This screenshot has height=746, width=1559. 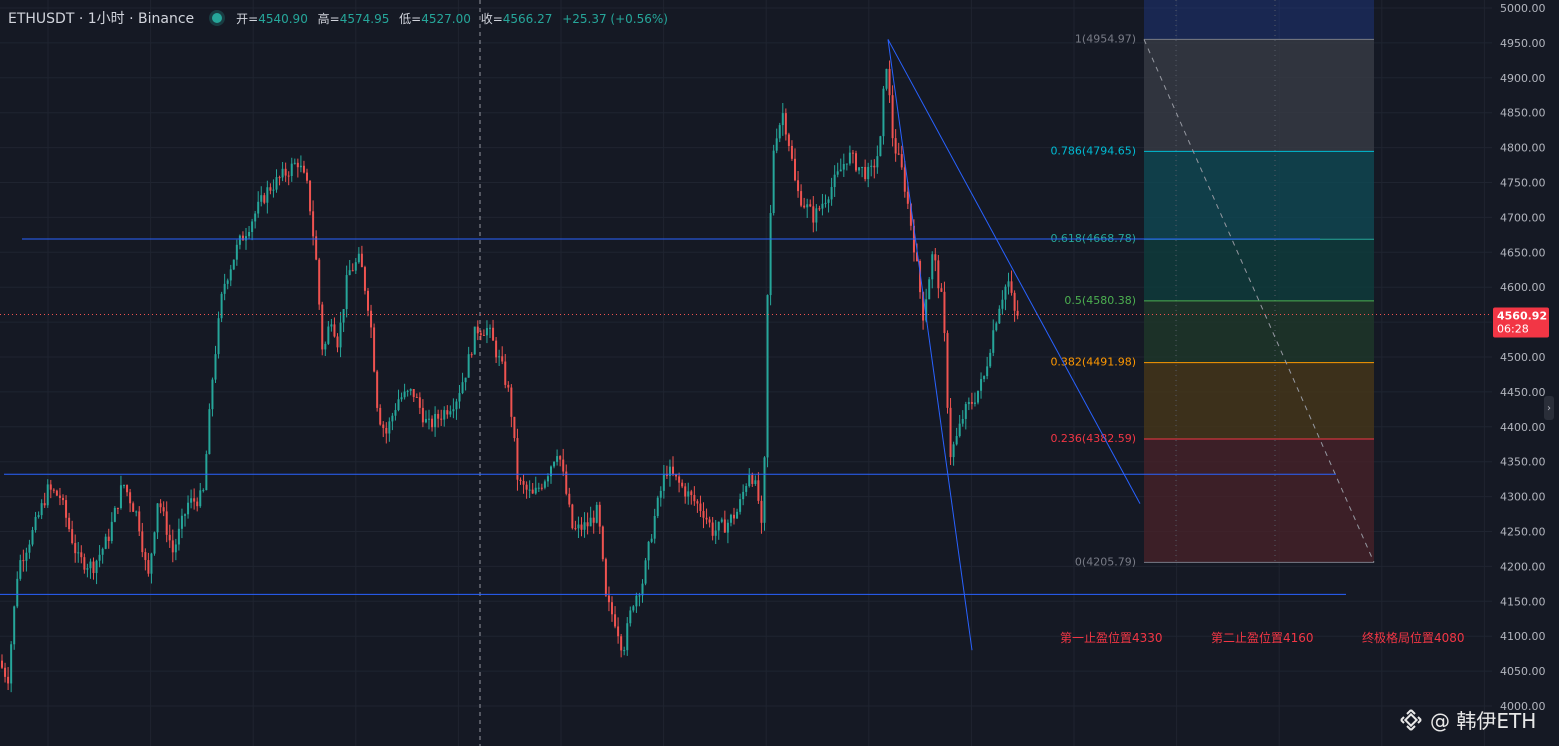 I want to click on low-label: 低=, so click(x=410, y=18).